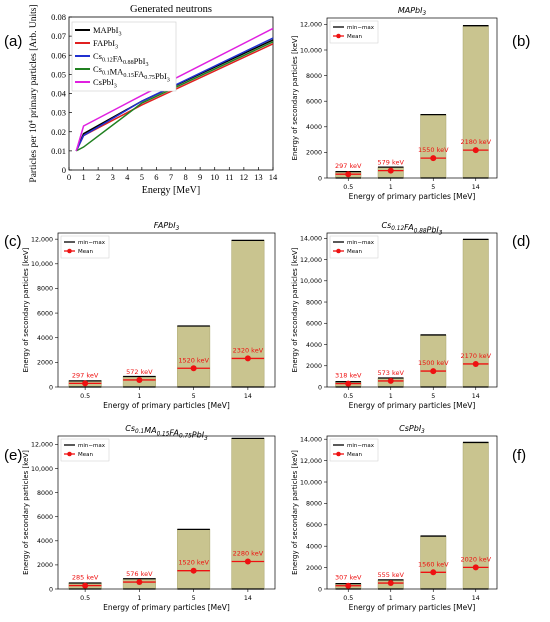  I want to click on y-tick-label: 0.04, so click(59, 94).